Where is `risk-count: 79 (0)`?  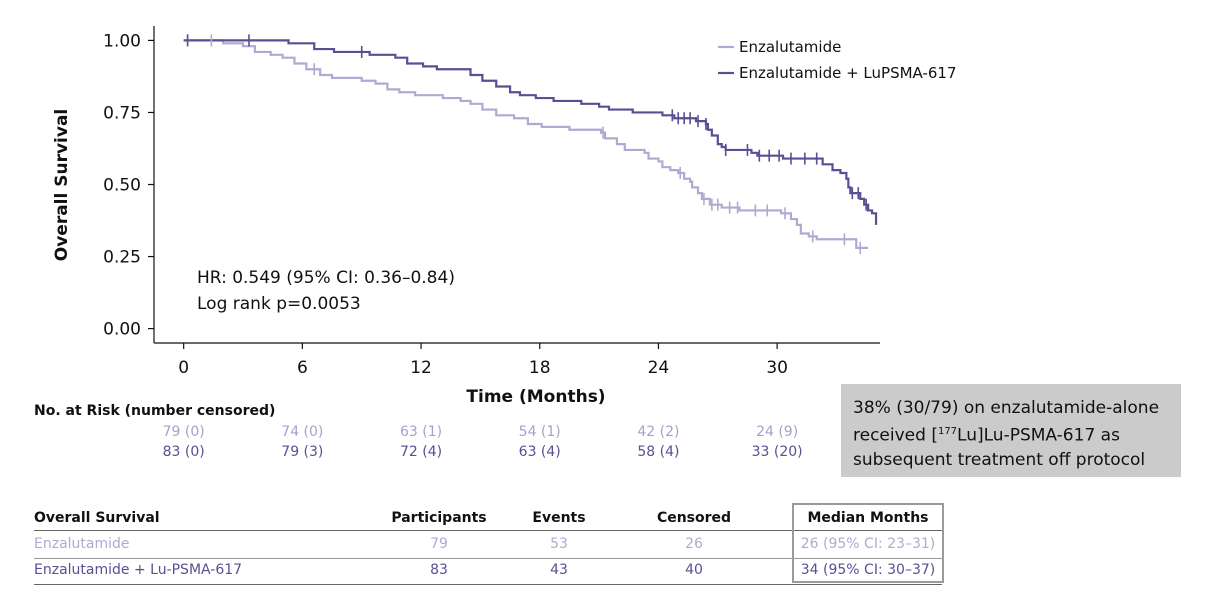 risk-count: 79 (0) is located at coordinates (183, 432).